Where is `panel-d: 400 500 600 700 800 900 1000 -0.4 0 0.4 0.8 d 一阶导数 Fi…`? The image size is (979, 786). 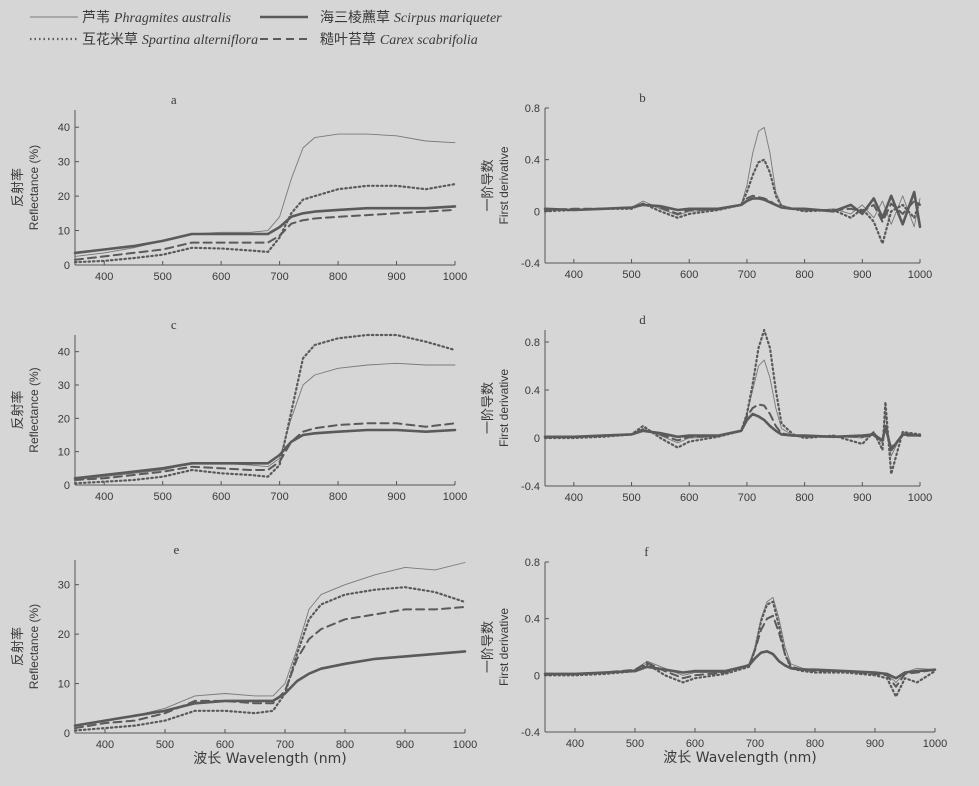
panel-d: 400 500 600 700 800 900 1000 -0.4 0 0.4 0.8 d 一阶导数 Fi… is located at coordinates (706, 408).